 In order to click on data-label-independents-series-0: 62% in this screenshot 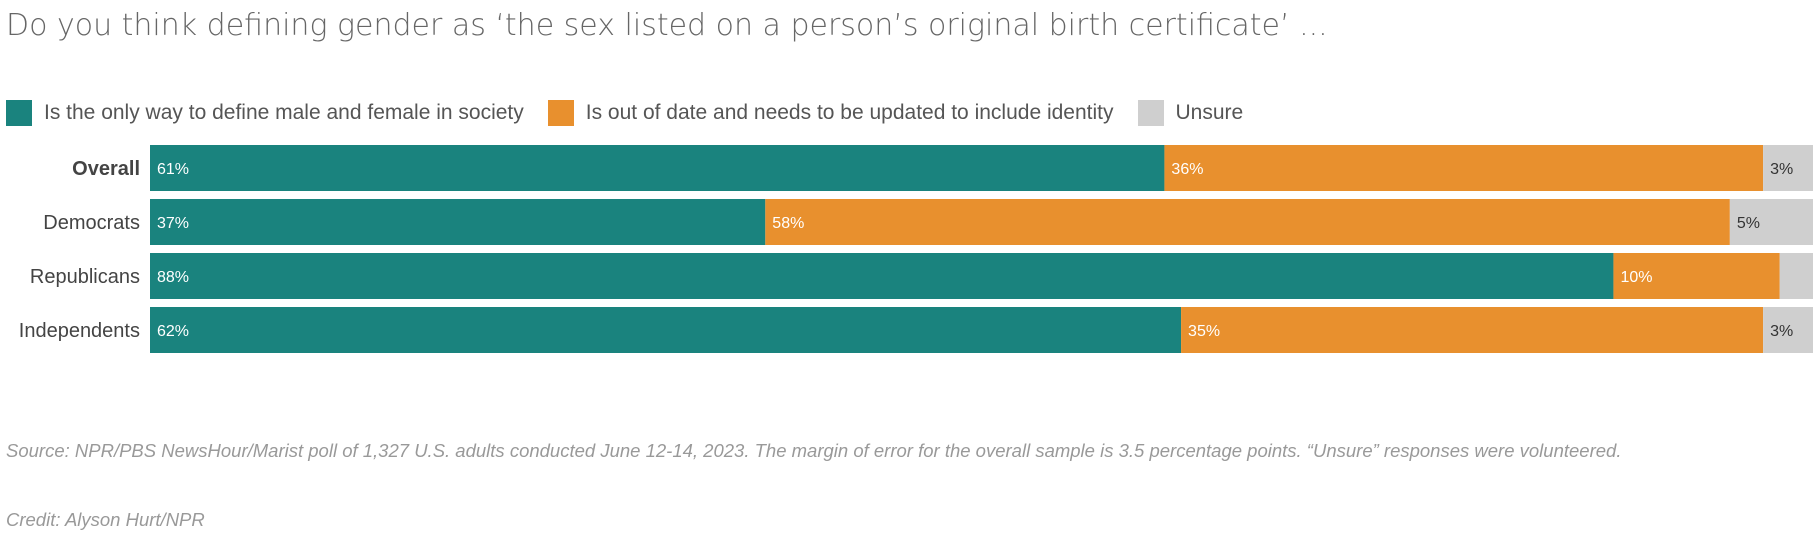, I will do `click(173, 331)`.